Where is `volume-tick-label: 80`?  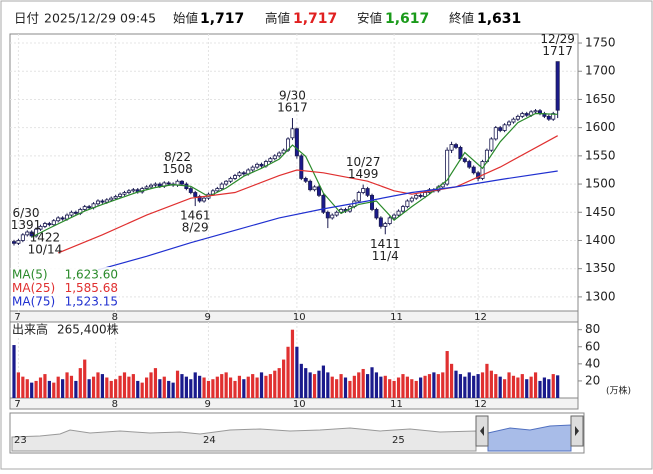
volume-tick-label: 80 is located at coordinates (592, 329).